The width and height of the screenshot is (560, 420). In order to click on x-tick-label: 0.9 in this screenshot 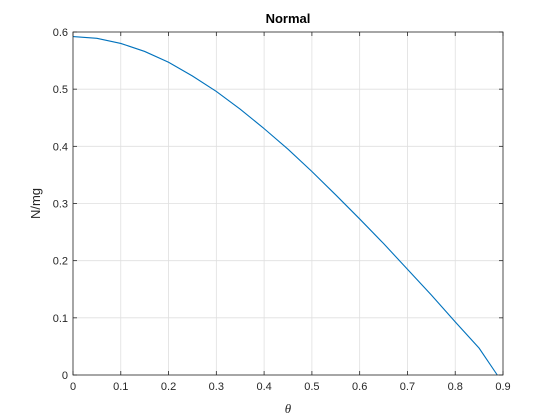, I will do `click(502, 387)`.